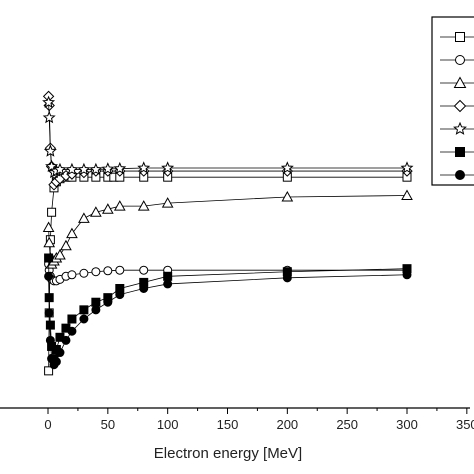 The height and width of the screenshot is (474, 474). I want to click on x-tick-label: 50, so click(108, 424).